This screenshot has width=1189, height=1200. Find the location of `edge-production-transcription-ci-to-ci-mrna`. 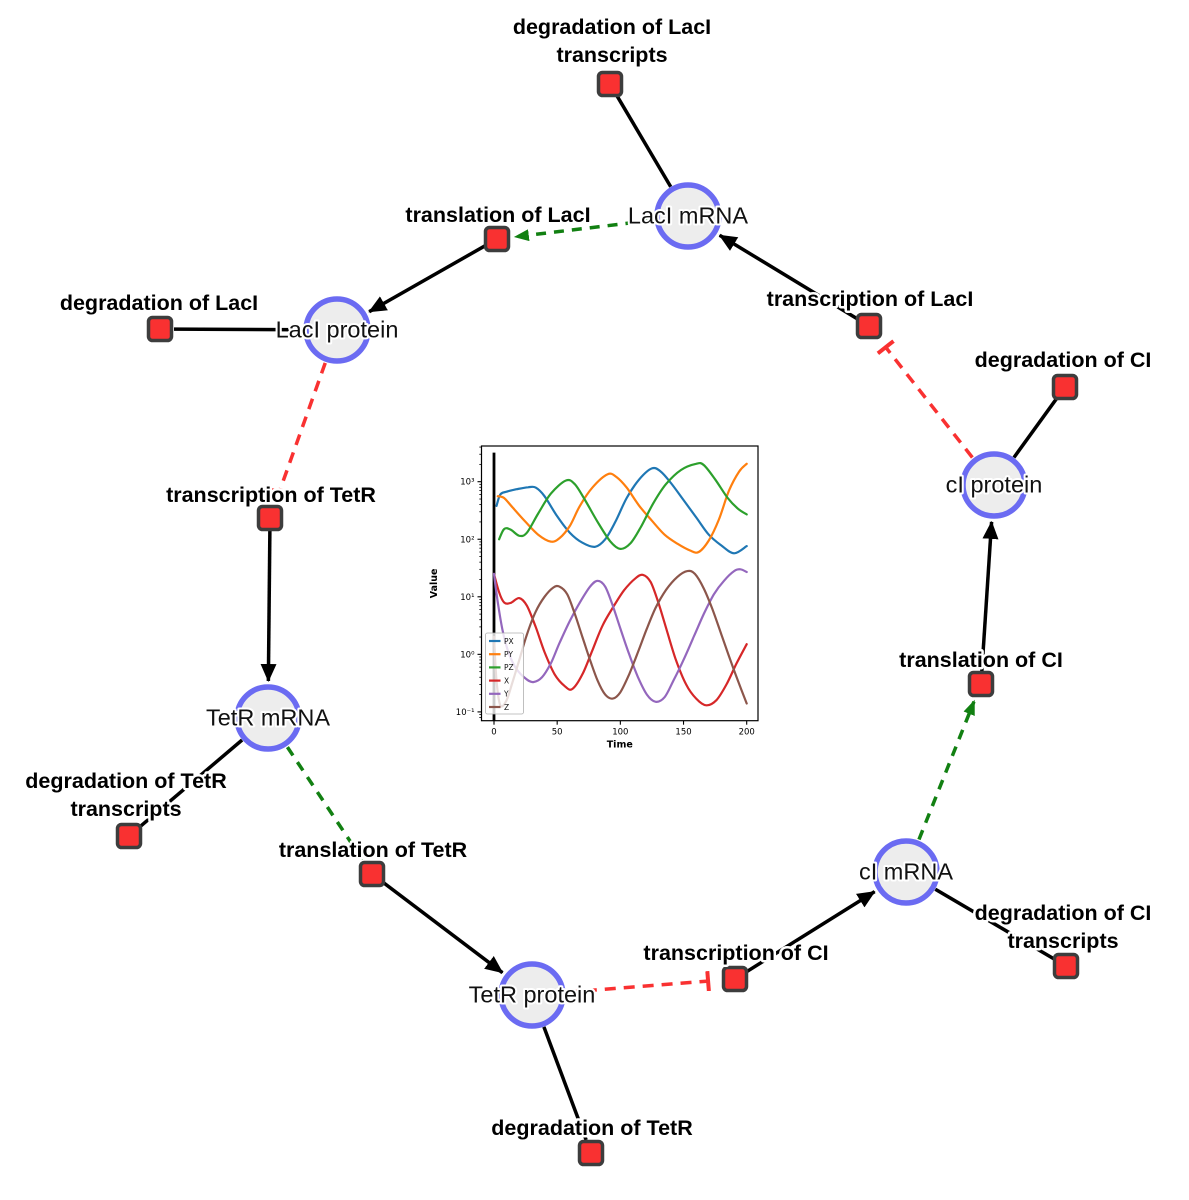

edge-production-transcription-ci-to-ci-mrna is located at coordinates (809, 933).